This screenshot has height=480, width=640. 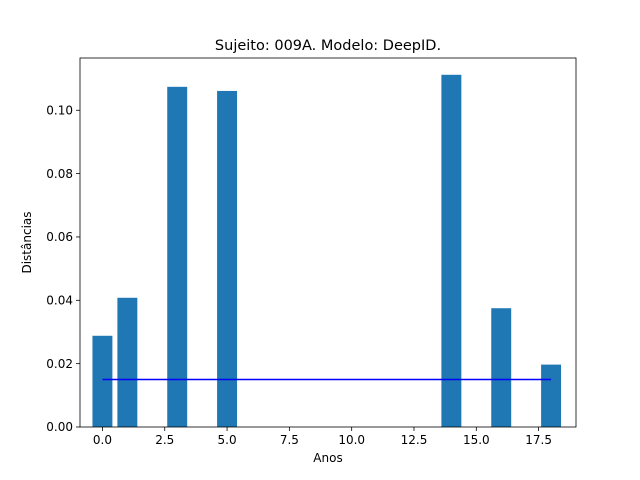 I want to click on x-tick-label: 5.0, so click(x=227, y=440).